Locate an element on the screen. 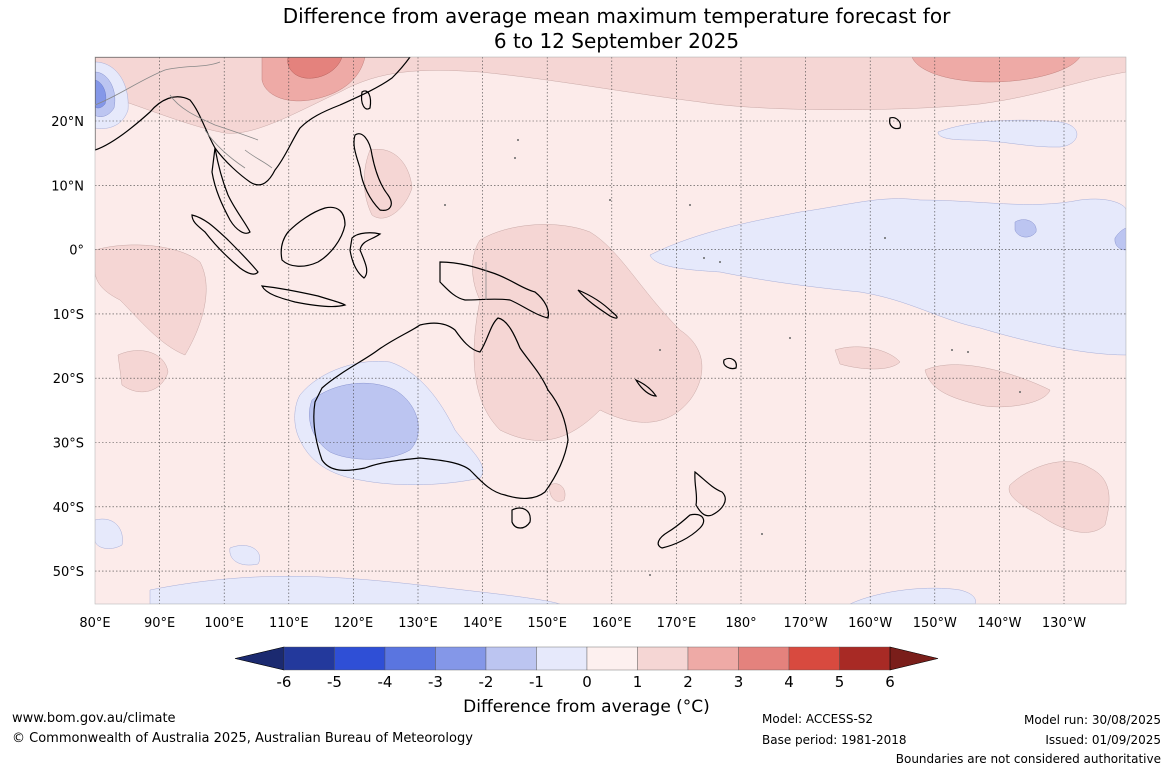 The width and height of the screenshot is (1173, 770). tasmania-coastline is located at coordinates (521, 518).